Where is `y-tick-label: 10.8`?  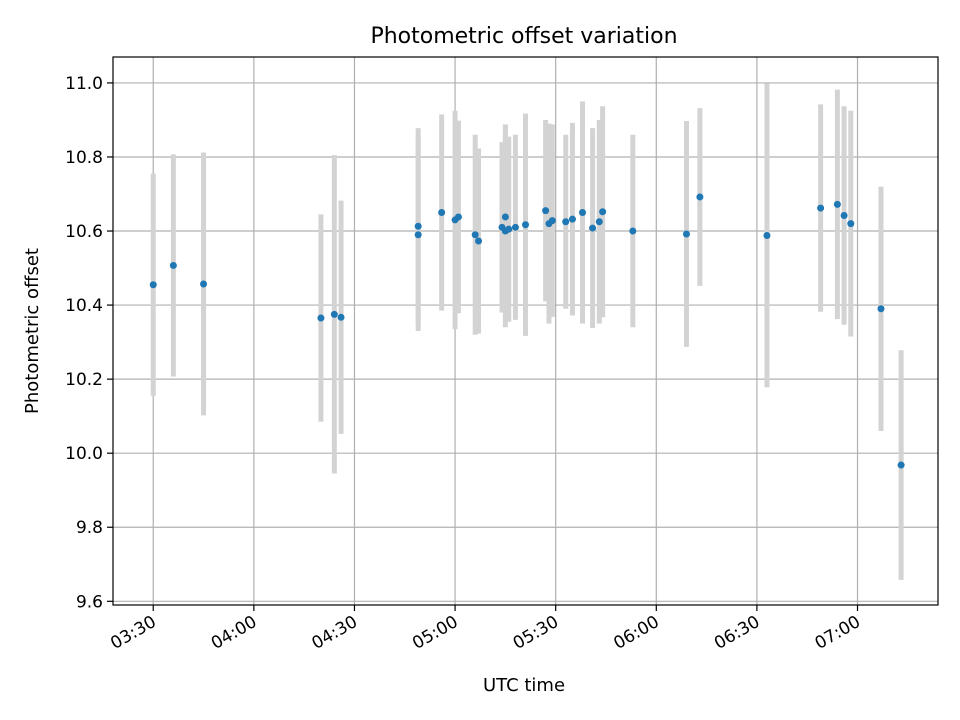 y-tick-label: 10.8 is located at coordinates (84, 158).